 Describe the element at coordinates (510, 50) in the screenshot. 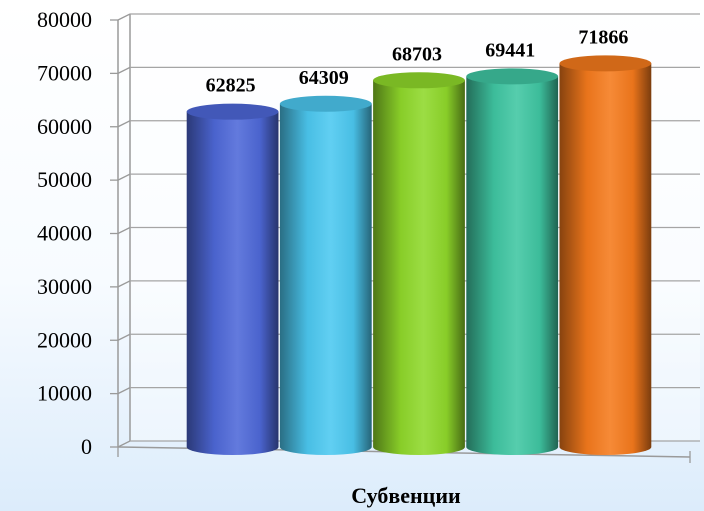

I see `data-label: 69441` at that location.